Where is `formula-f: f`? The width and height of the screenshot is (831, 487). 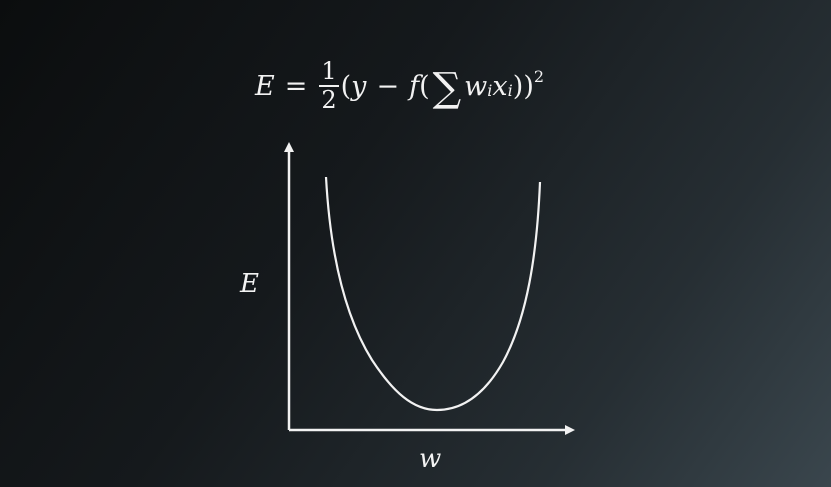 formula-f: f is located at coordinates (414, 86).